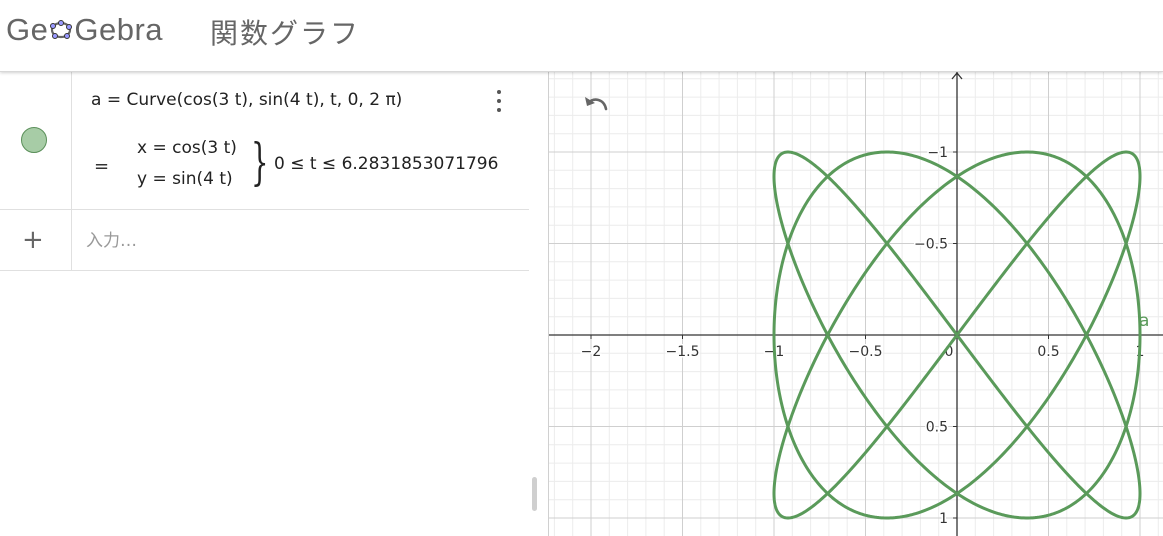 The image size is (1163, 536). What do you see at coordinates (866, 352) in the screenshot?
I see `x-tick-label: −0.5` at bounding box center [866, 352].